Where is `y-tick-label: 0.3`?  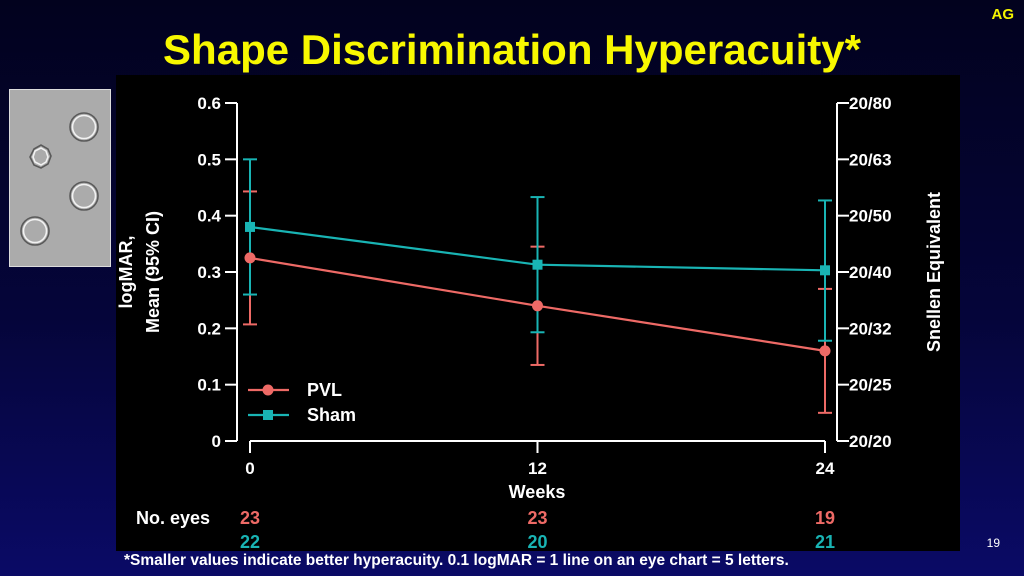 y-tick-label: 0.3 is located at coordinates (209, 272).